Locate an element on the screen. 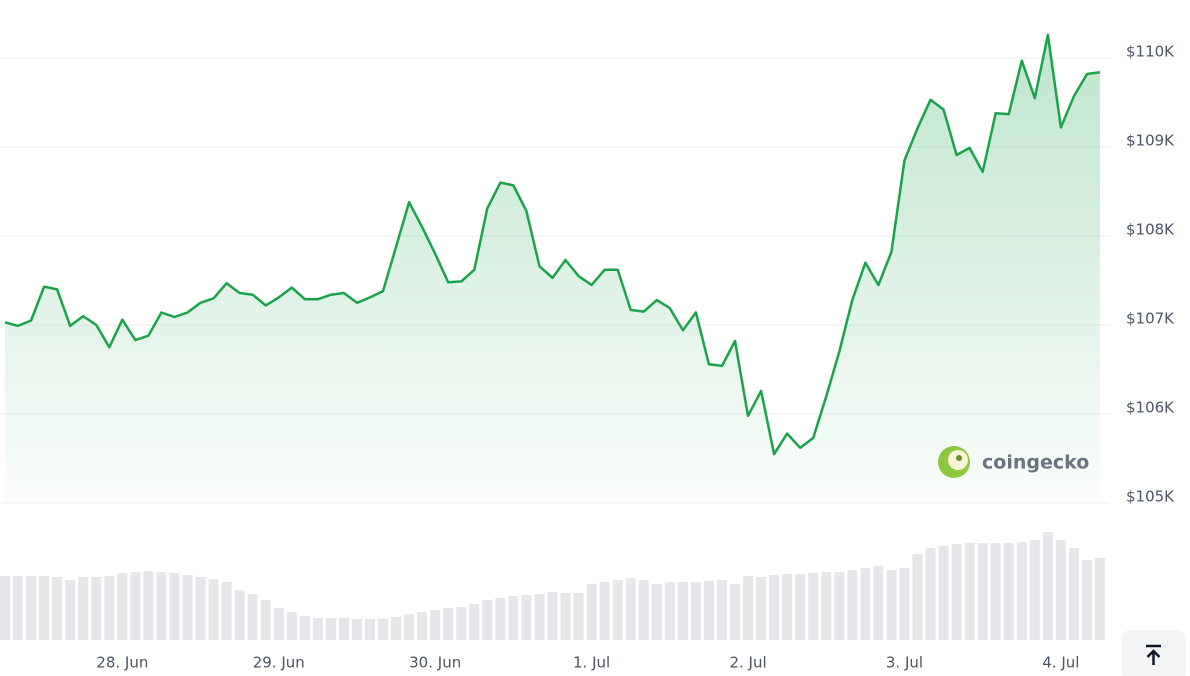 Image resolution: width=1190 pixels, height=676 pixels. x-tick-label: 29. Jun is located at coordinates (279, 663).